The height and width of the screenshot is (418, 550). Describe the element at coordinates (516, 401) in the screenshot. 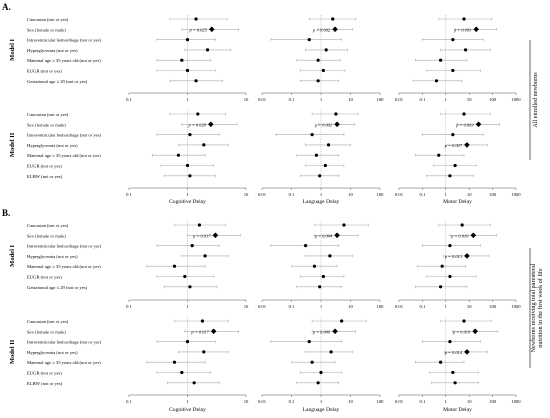

I see `x-tick-label: 1000` at that location.